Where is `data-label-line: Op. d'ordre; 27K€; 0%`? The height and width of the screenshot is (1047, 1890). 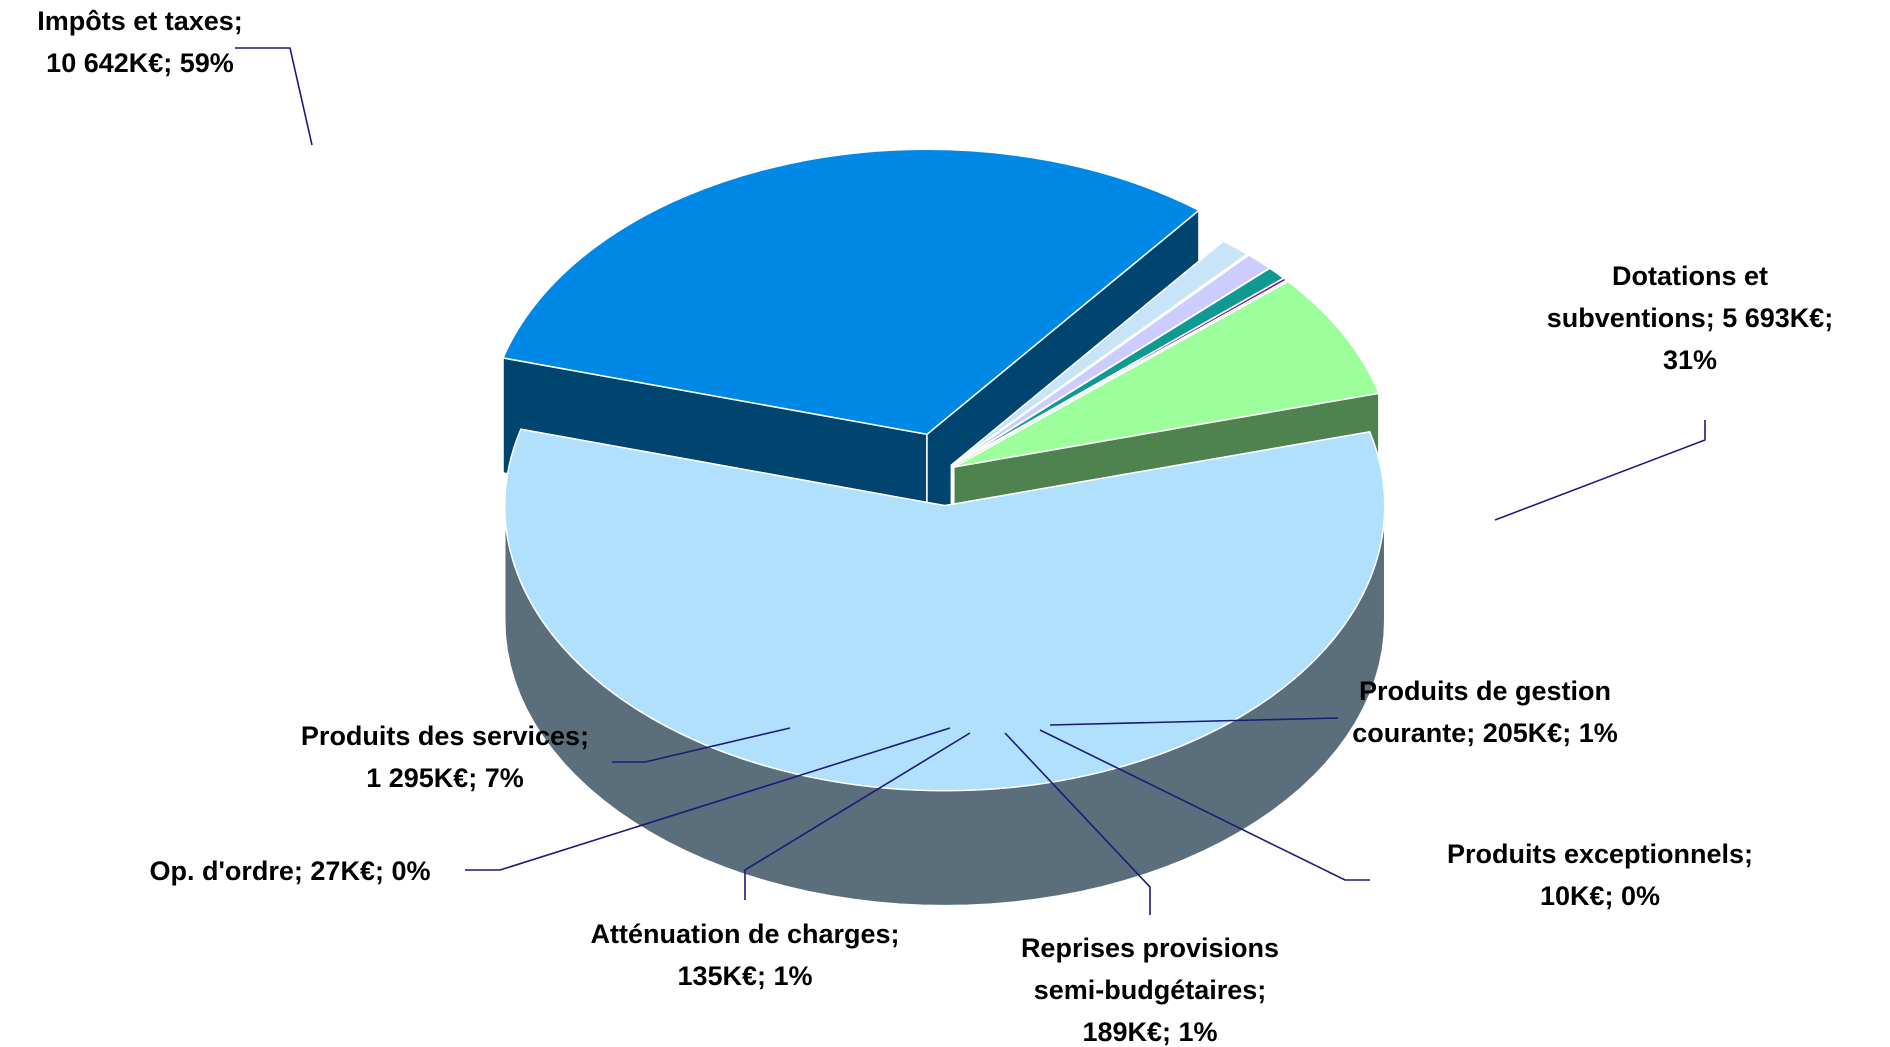 data-label-line: Op. d'ordre; 27K€; 0% is located at coordinates (290, 871).